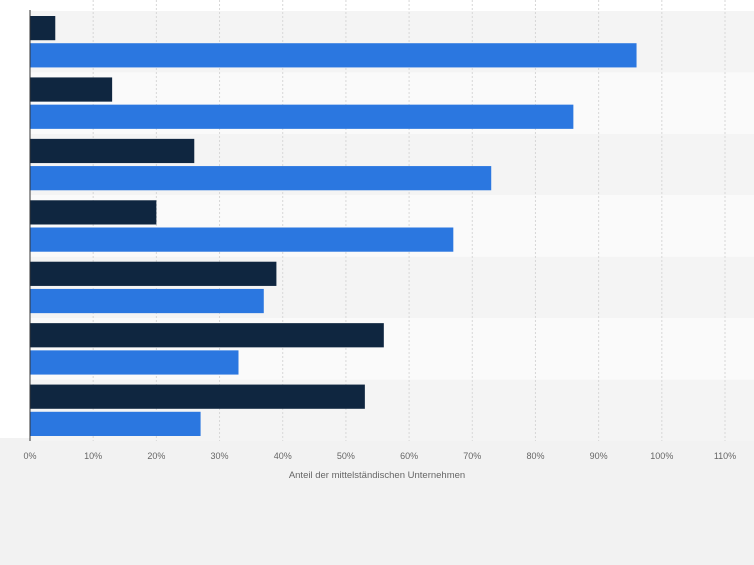  What do you see at coordinates (283, 456) in the screenshot?
I see `x-tick-label: 40%` at bounding box center [283, 456].